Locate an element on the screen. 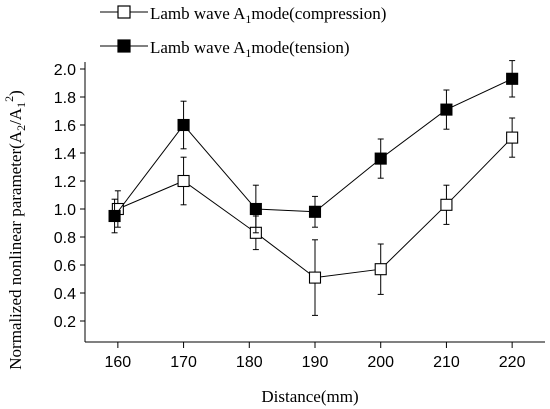 The height and width of the screenshot is (409, 550). x-axis-label: Distance(mm) is located at coordinates (309, 396).